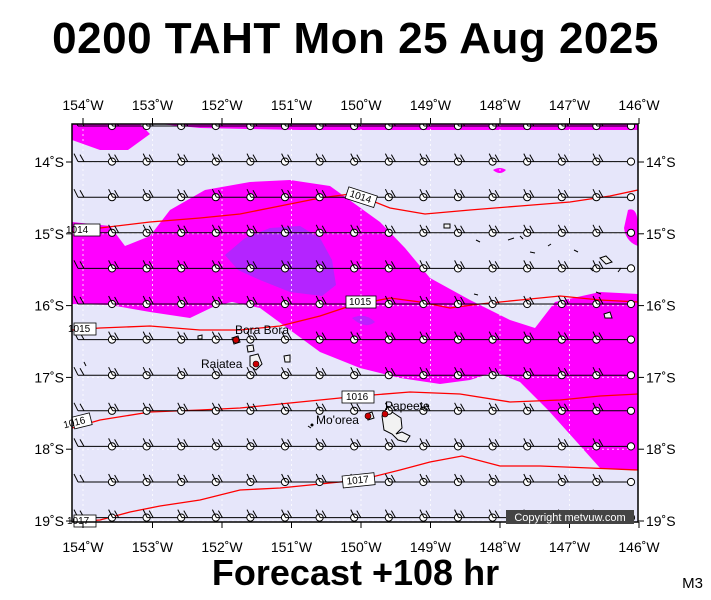 The height and width of the screenshot is (600, 711). I want to click on isobar-label-1017-mid: 1017, so click(358, 480).